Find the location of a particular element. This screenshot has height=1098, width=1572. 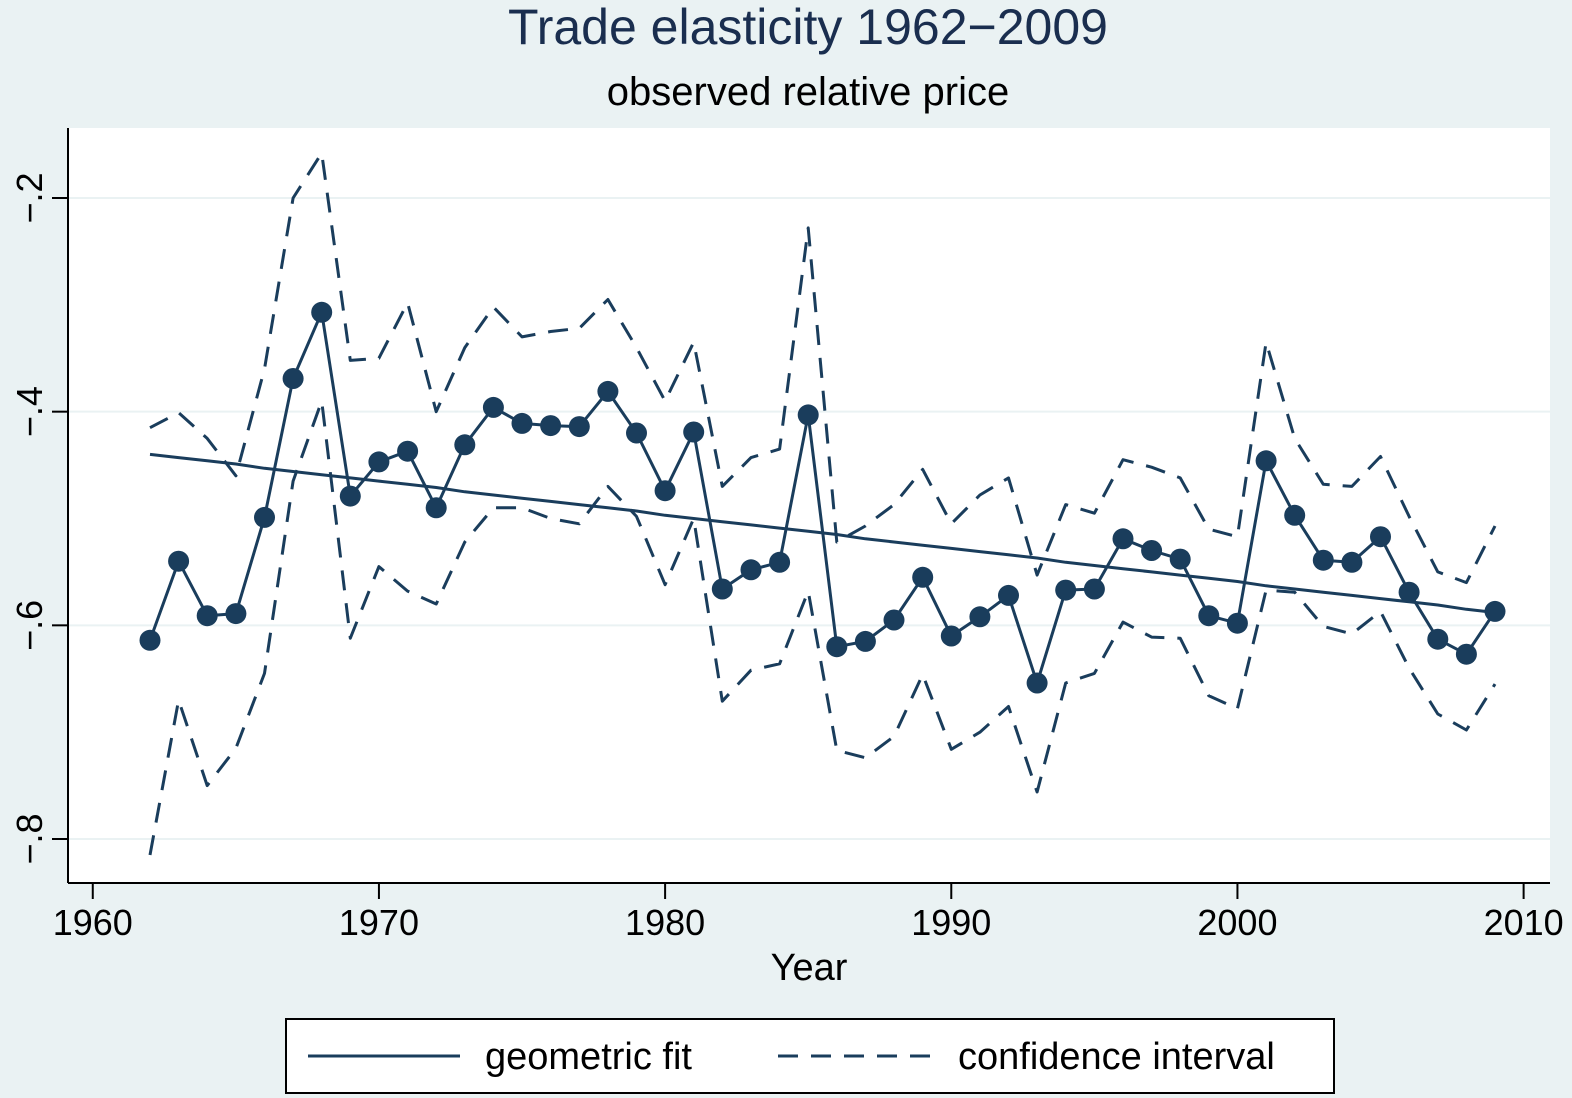

data-point-1966 is located at coordinates (264, 517).